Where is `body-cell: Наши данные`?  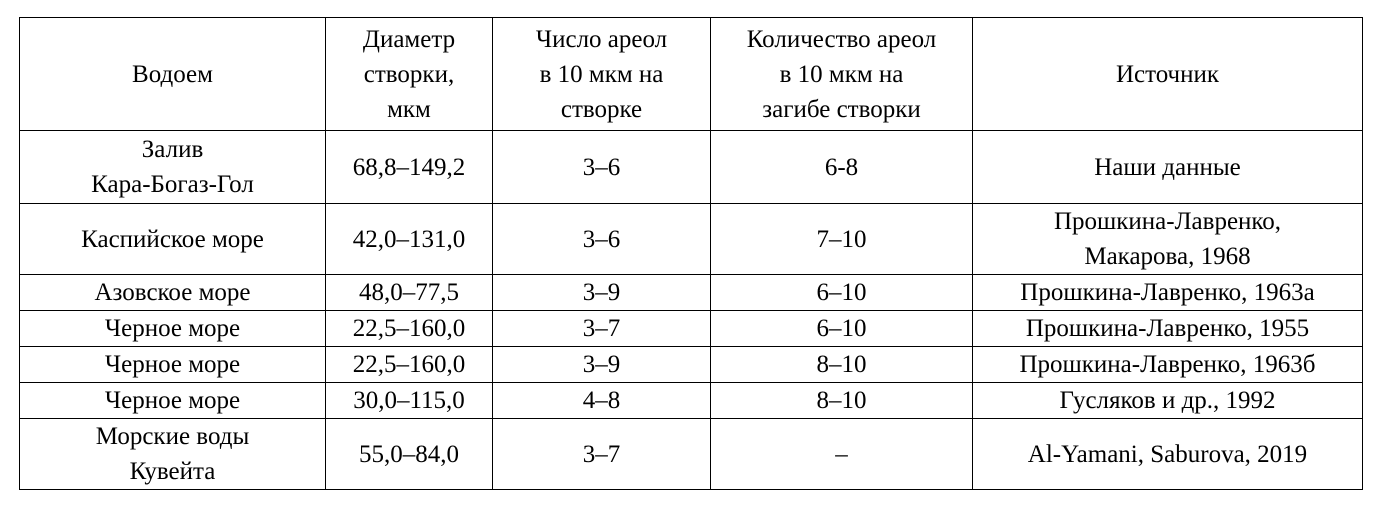 body-cell: Наши данные is located at coordinates (1167, 167).